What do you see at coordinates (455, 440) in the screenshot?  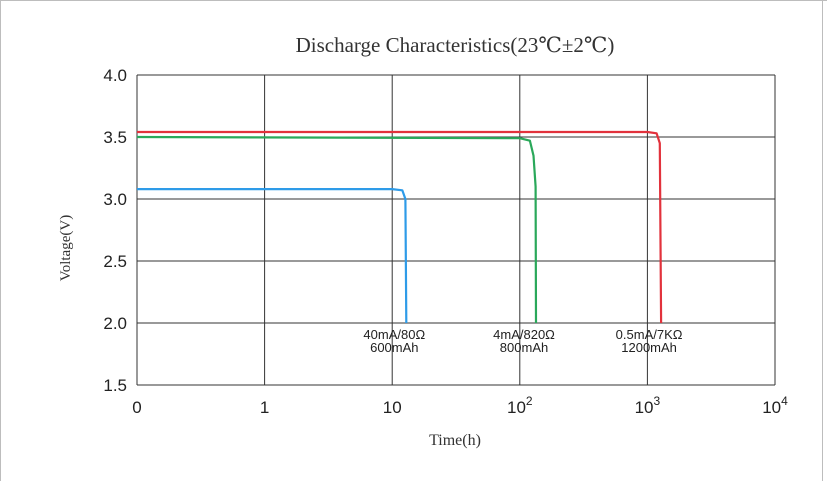 I see `x-axis-label: Time(h)` at bounding box center [455, 440].